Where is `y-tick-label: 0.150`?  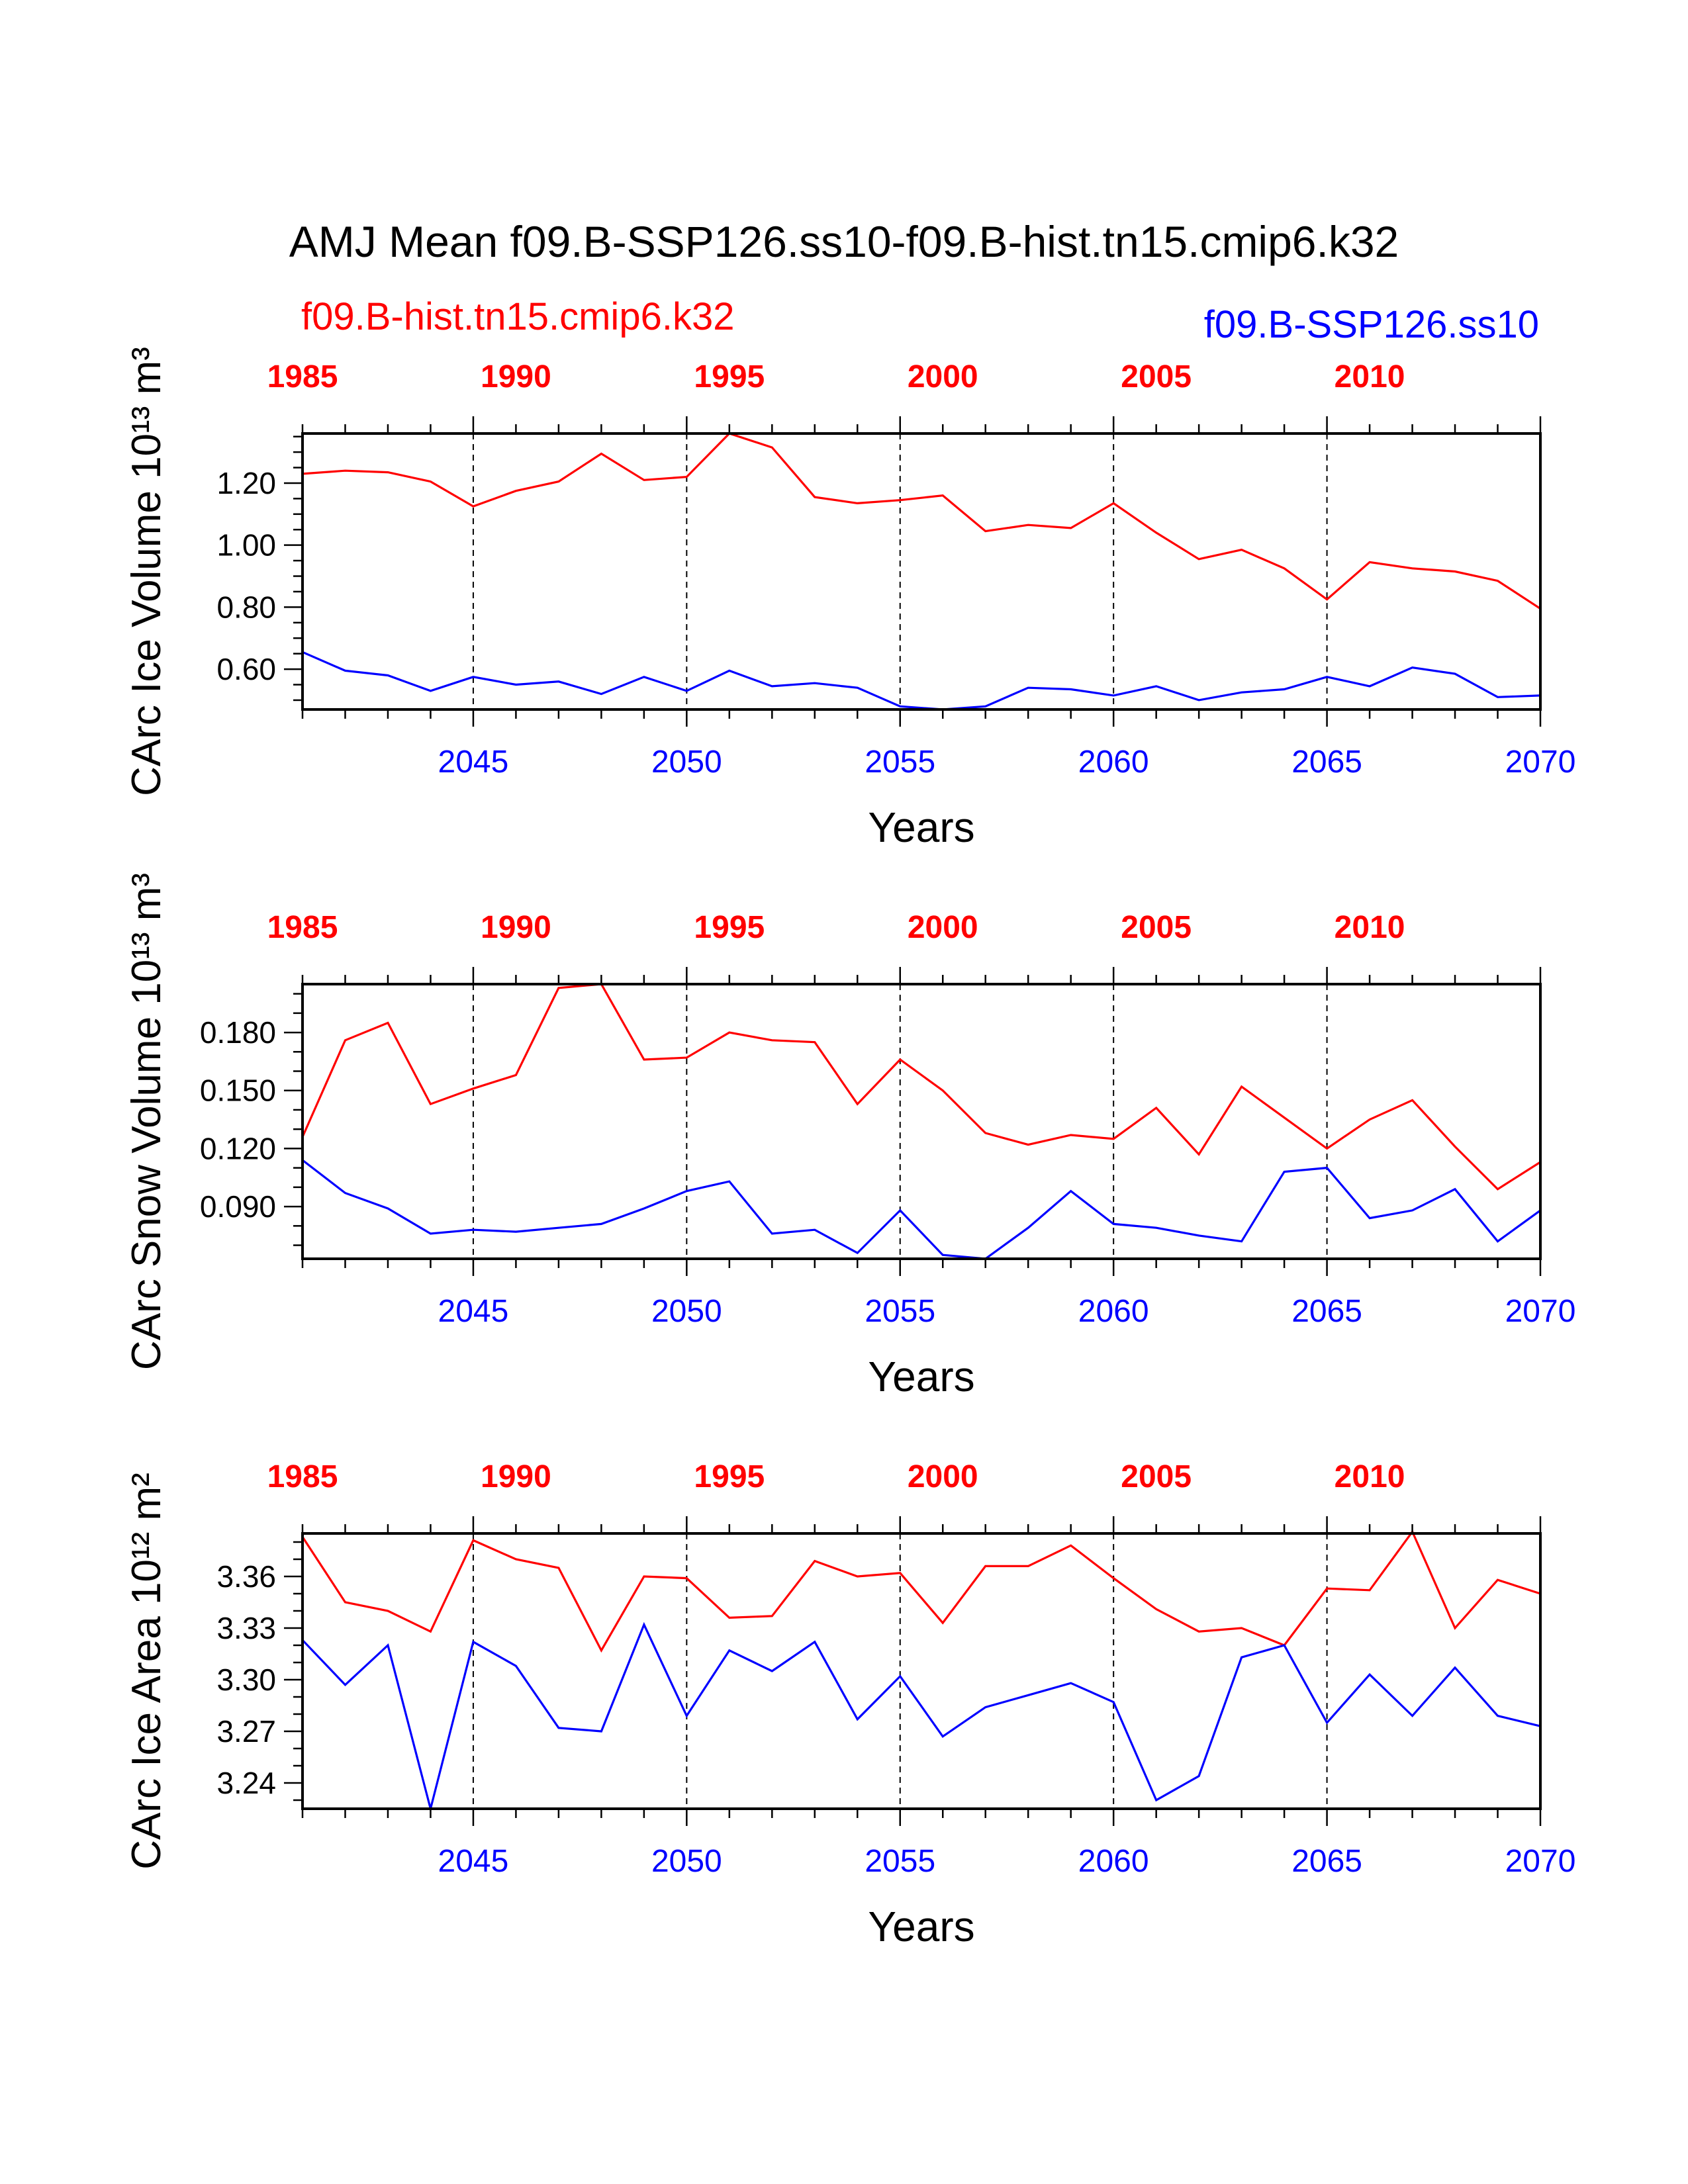 y-tick-label: 0.150 is located at coordinates (238, 1090).